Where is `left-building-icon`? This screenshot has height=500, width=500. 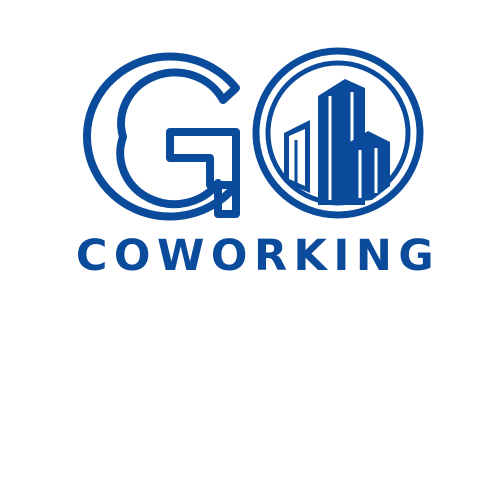
left-building-icon is located at coordinates (297, 156).